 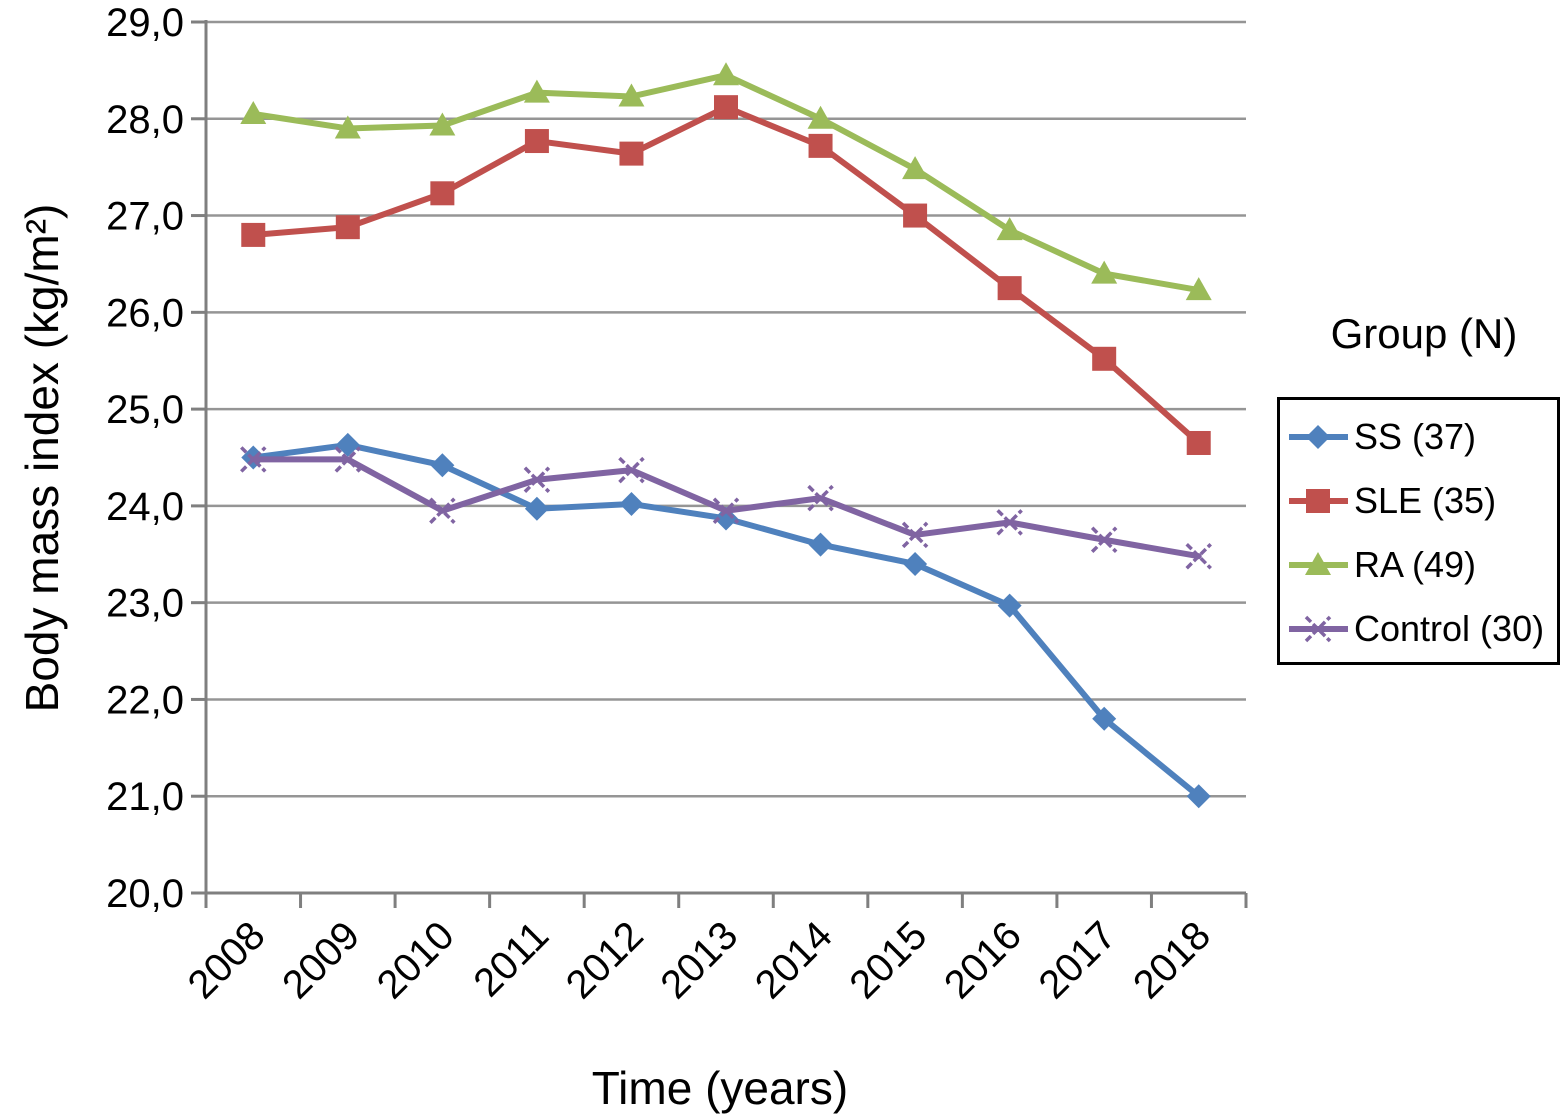 I want to click on series-control-30-, so click(x=726, y=508).